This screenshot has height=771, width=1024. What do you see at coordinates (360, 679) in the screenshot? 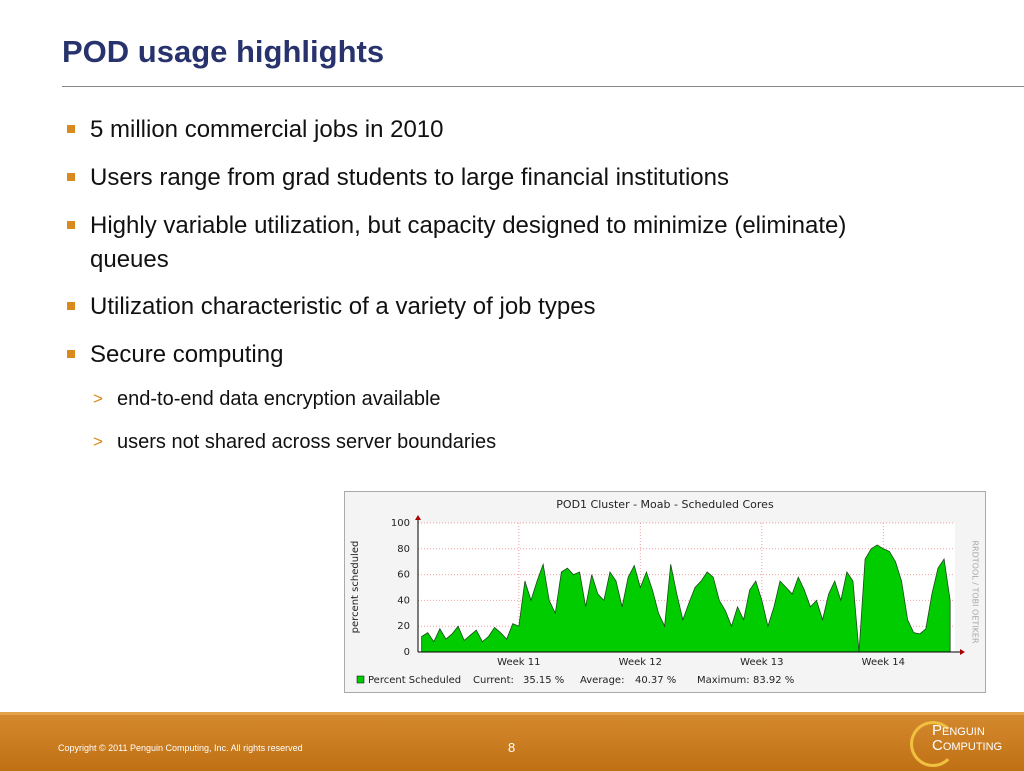
I see `legend-swatch` at bounding box center [360, 679].